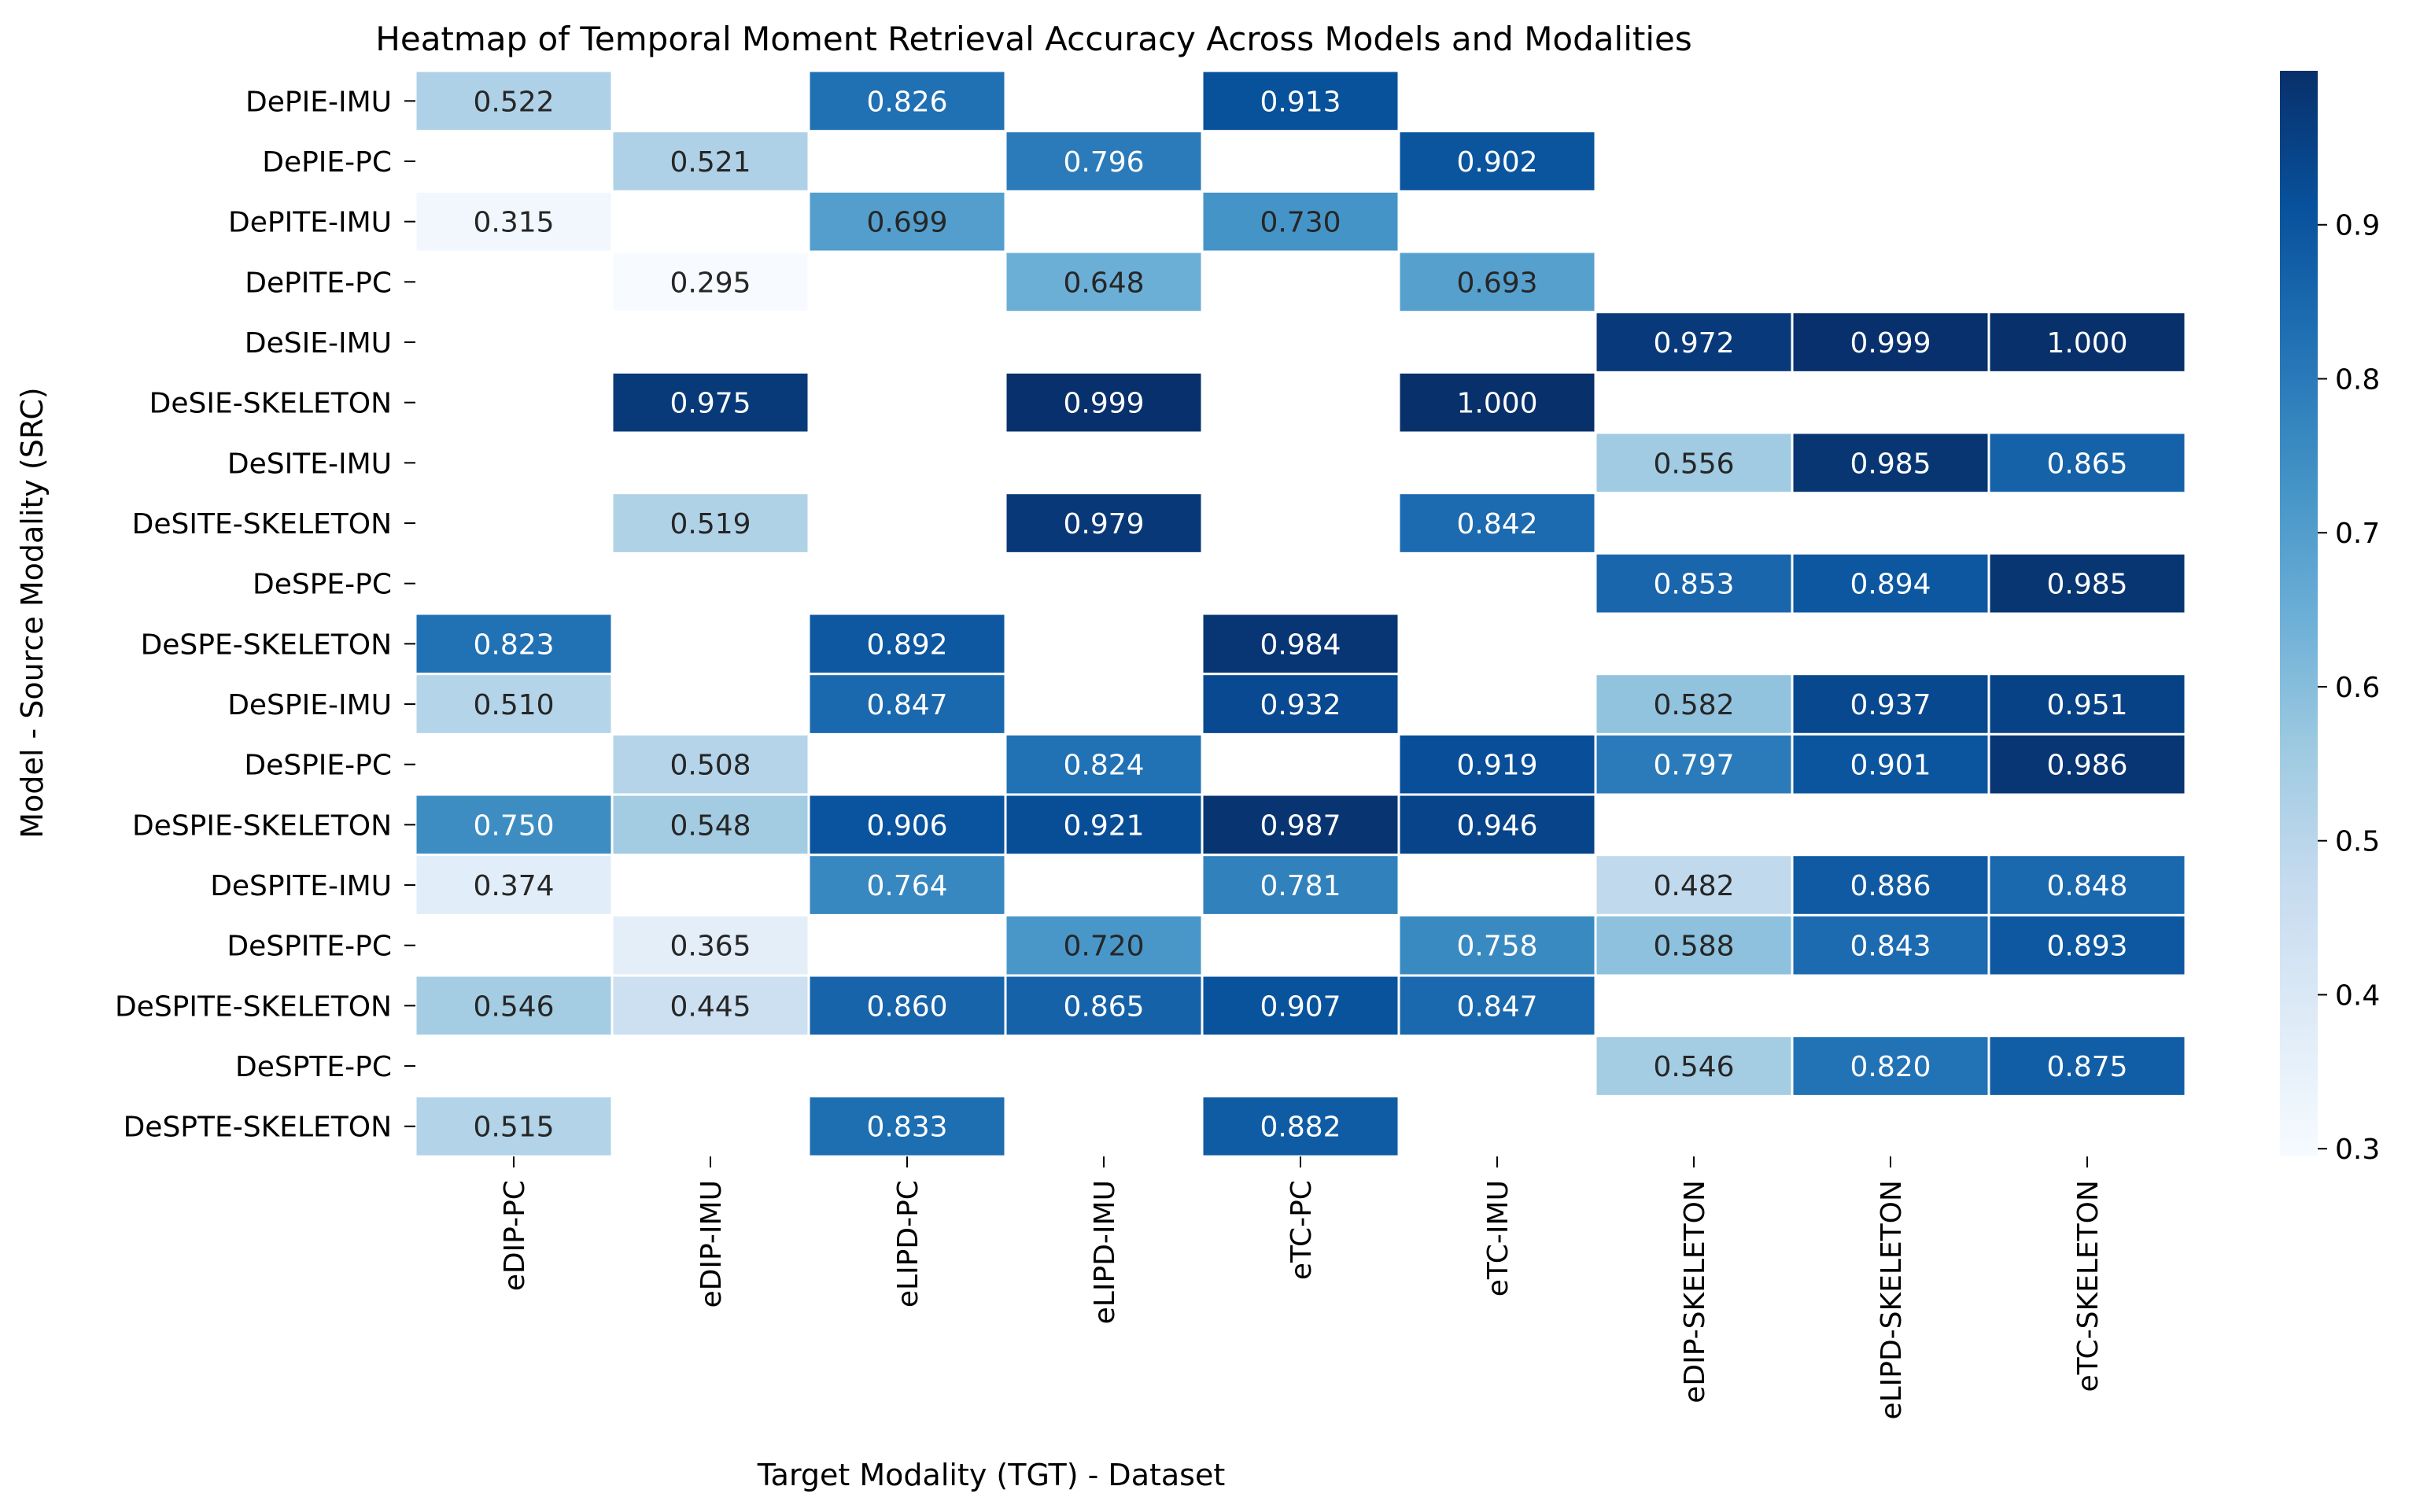  What do you see at coordinates (1890, 947) in the screenshot?
I see `cell-value-label: 0.843` at bounding box center [1890, 947].